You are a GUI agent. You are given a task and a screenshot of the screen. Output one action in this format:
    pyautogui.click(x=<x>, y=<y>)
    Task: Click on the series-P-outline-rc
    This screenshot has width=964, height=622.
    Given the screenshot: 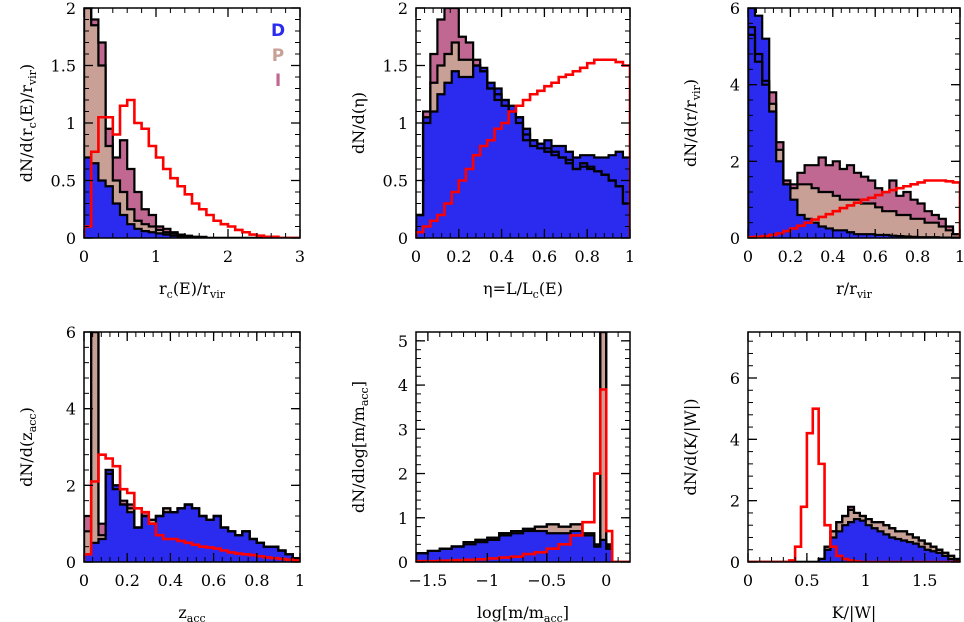 What is the action you would take?
    pyautogui.click(x=192, y=123)
    